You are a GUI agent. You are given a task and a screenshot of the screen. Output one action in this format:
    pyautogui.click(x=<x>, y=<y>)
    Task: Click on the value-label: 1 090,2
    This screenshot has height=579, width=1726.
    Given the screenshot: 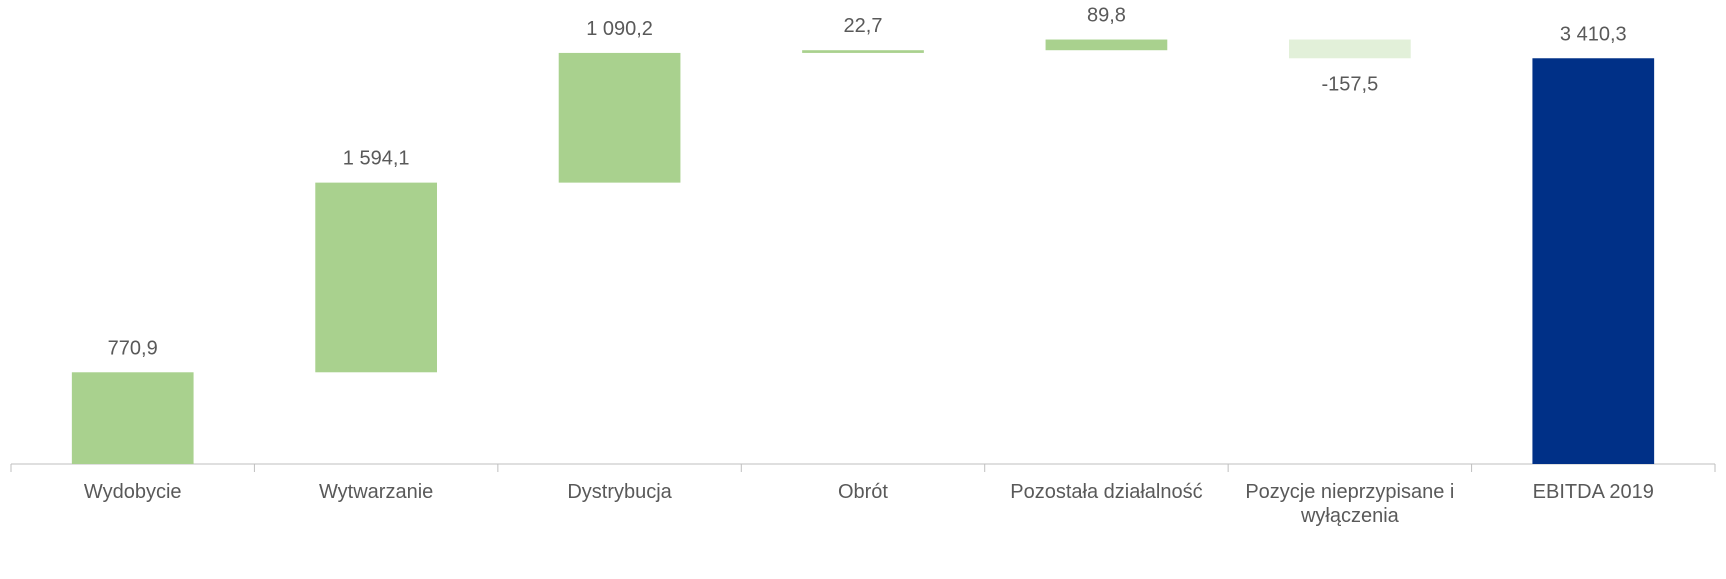 What is the action you would take?
    pyautogui.click(x=619, y=29)
    